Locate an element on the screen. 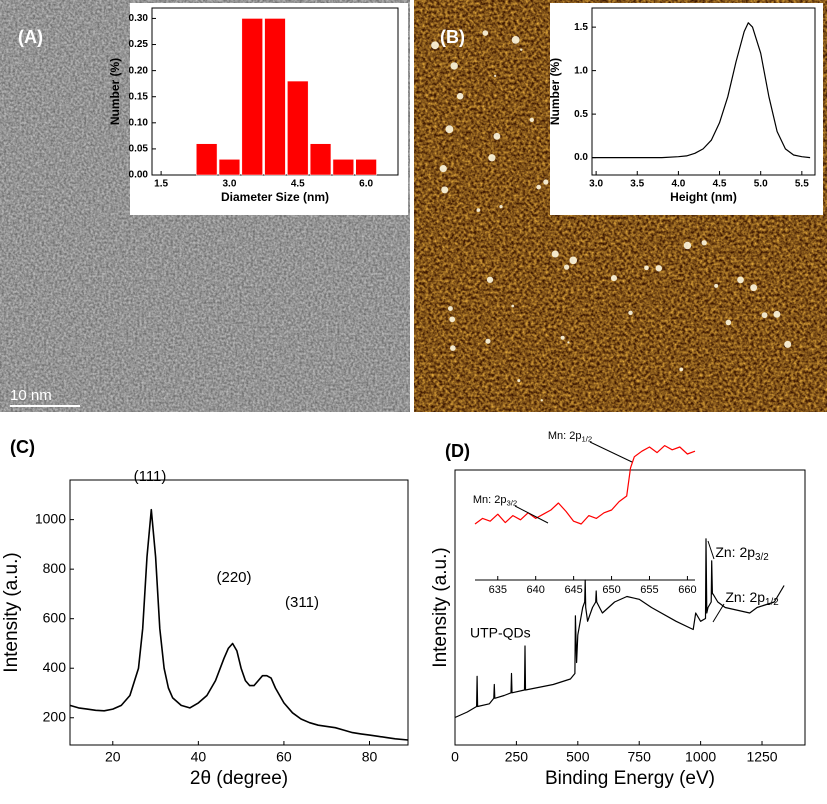 The width and height of the screenshot is (827, 804). x-axis-label: Diameter Size (nm) is located at coordinates (275, 197).